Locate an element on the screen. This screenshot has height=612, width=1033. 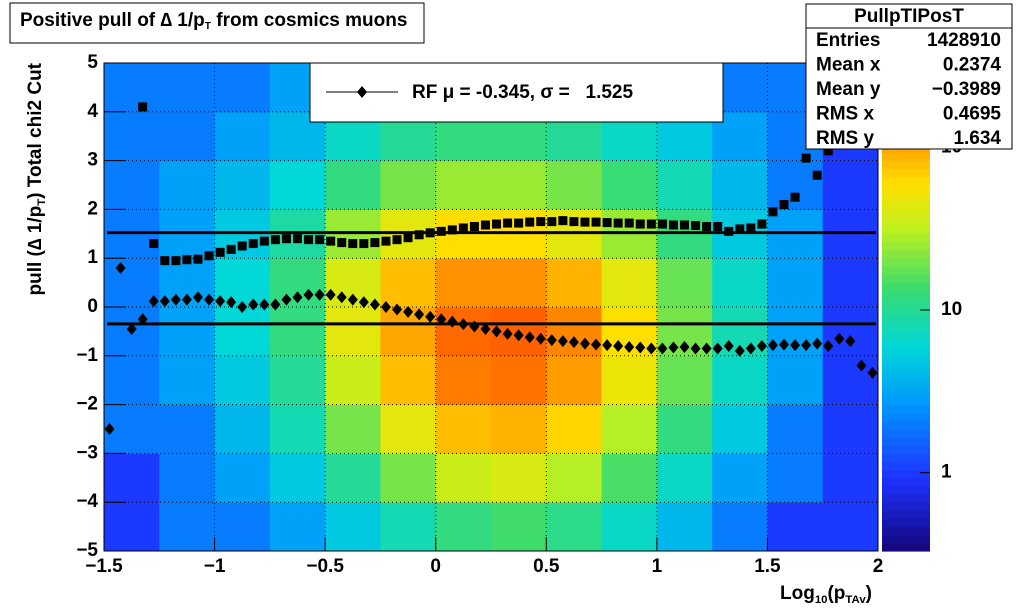
text-part: ) is located at coordinates (869, 593).